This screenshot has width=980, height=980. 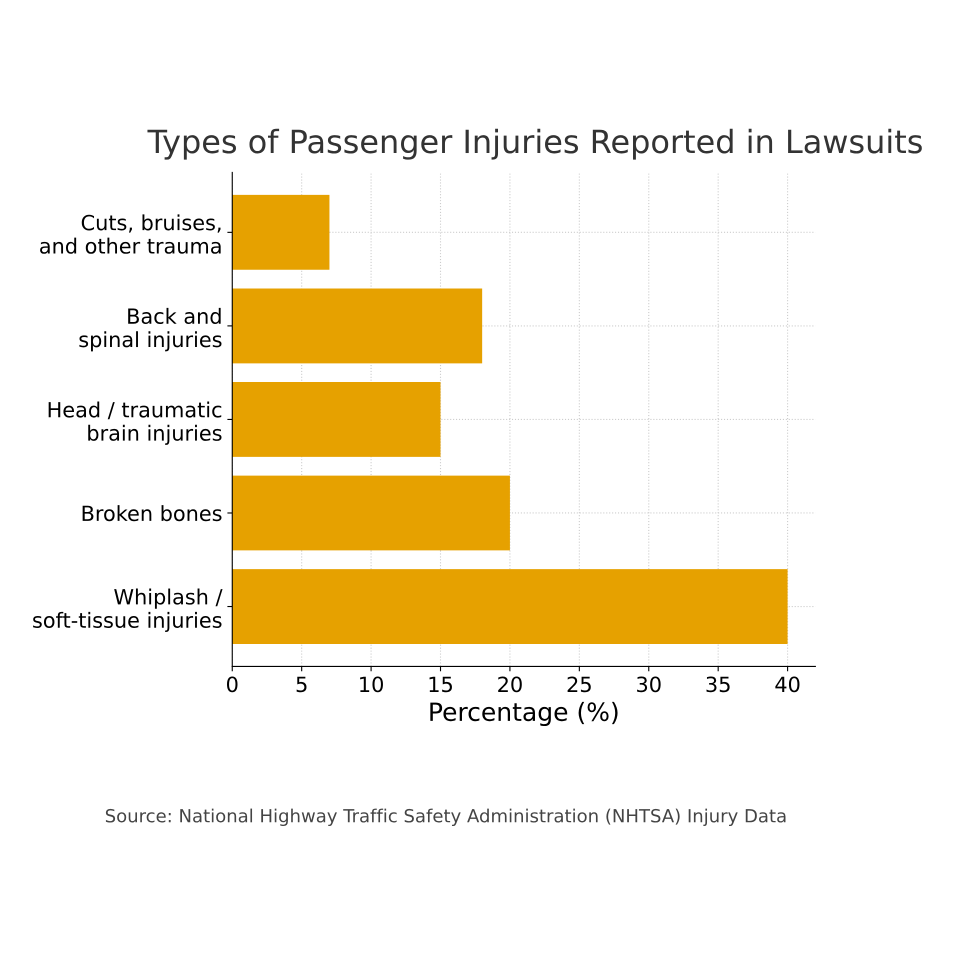 What do you see at coordinates (534, 144) in the screenshot?
I see `chart-title: Types of Passenger Injuries Reported in Lawsuits` at bounding box center [534, 144].